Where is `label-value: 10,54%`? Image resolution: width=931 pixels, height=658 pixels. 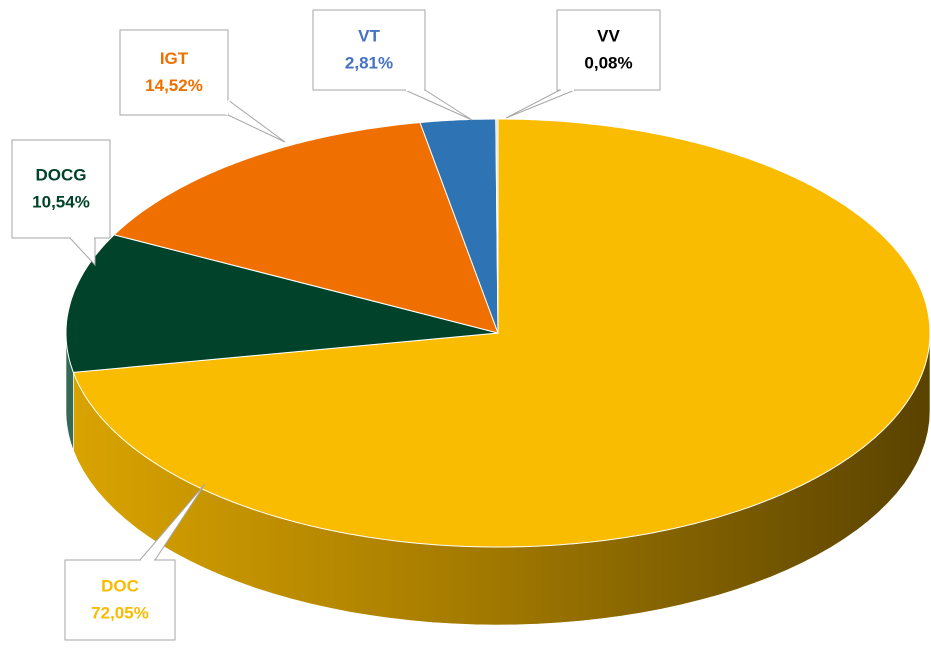
label-value: 10,54% is located at coordinates (61, 201).